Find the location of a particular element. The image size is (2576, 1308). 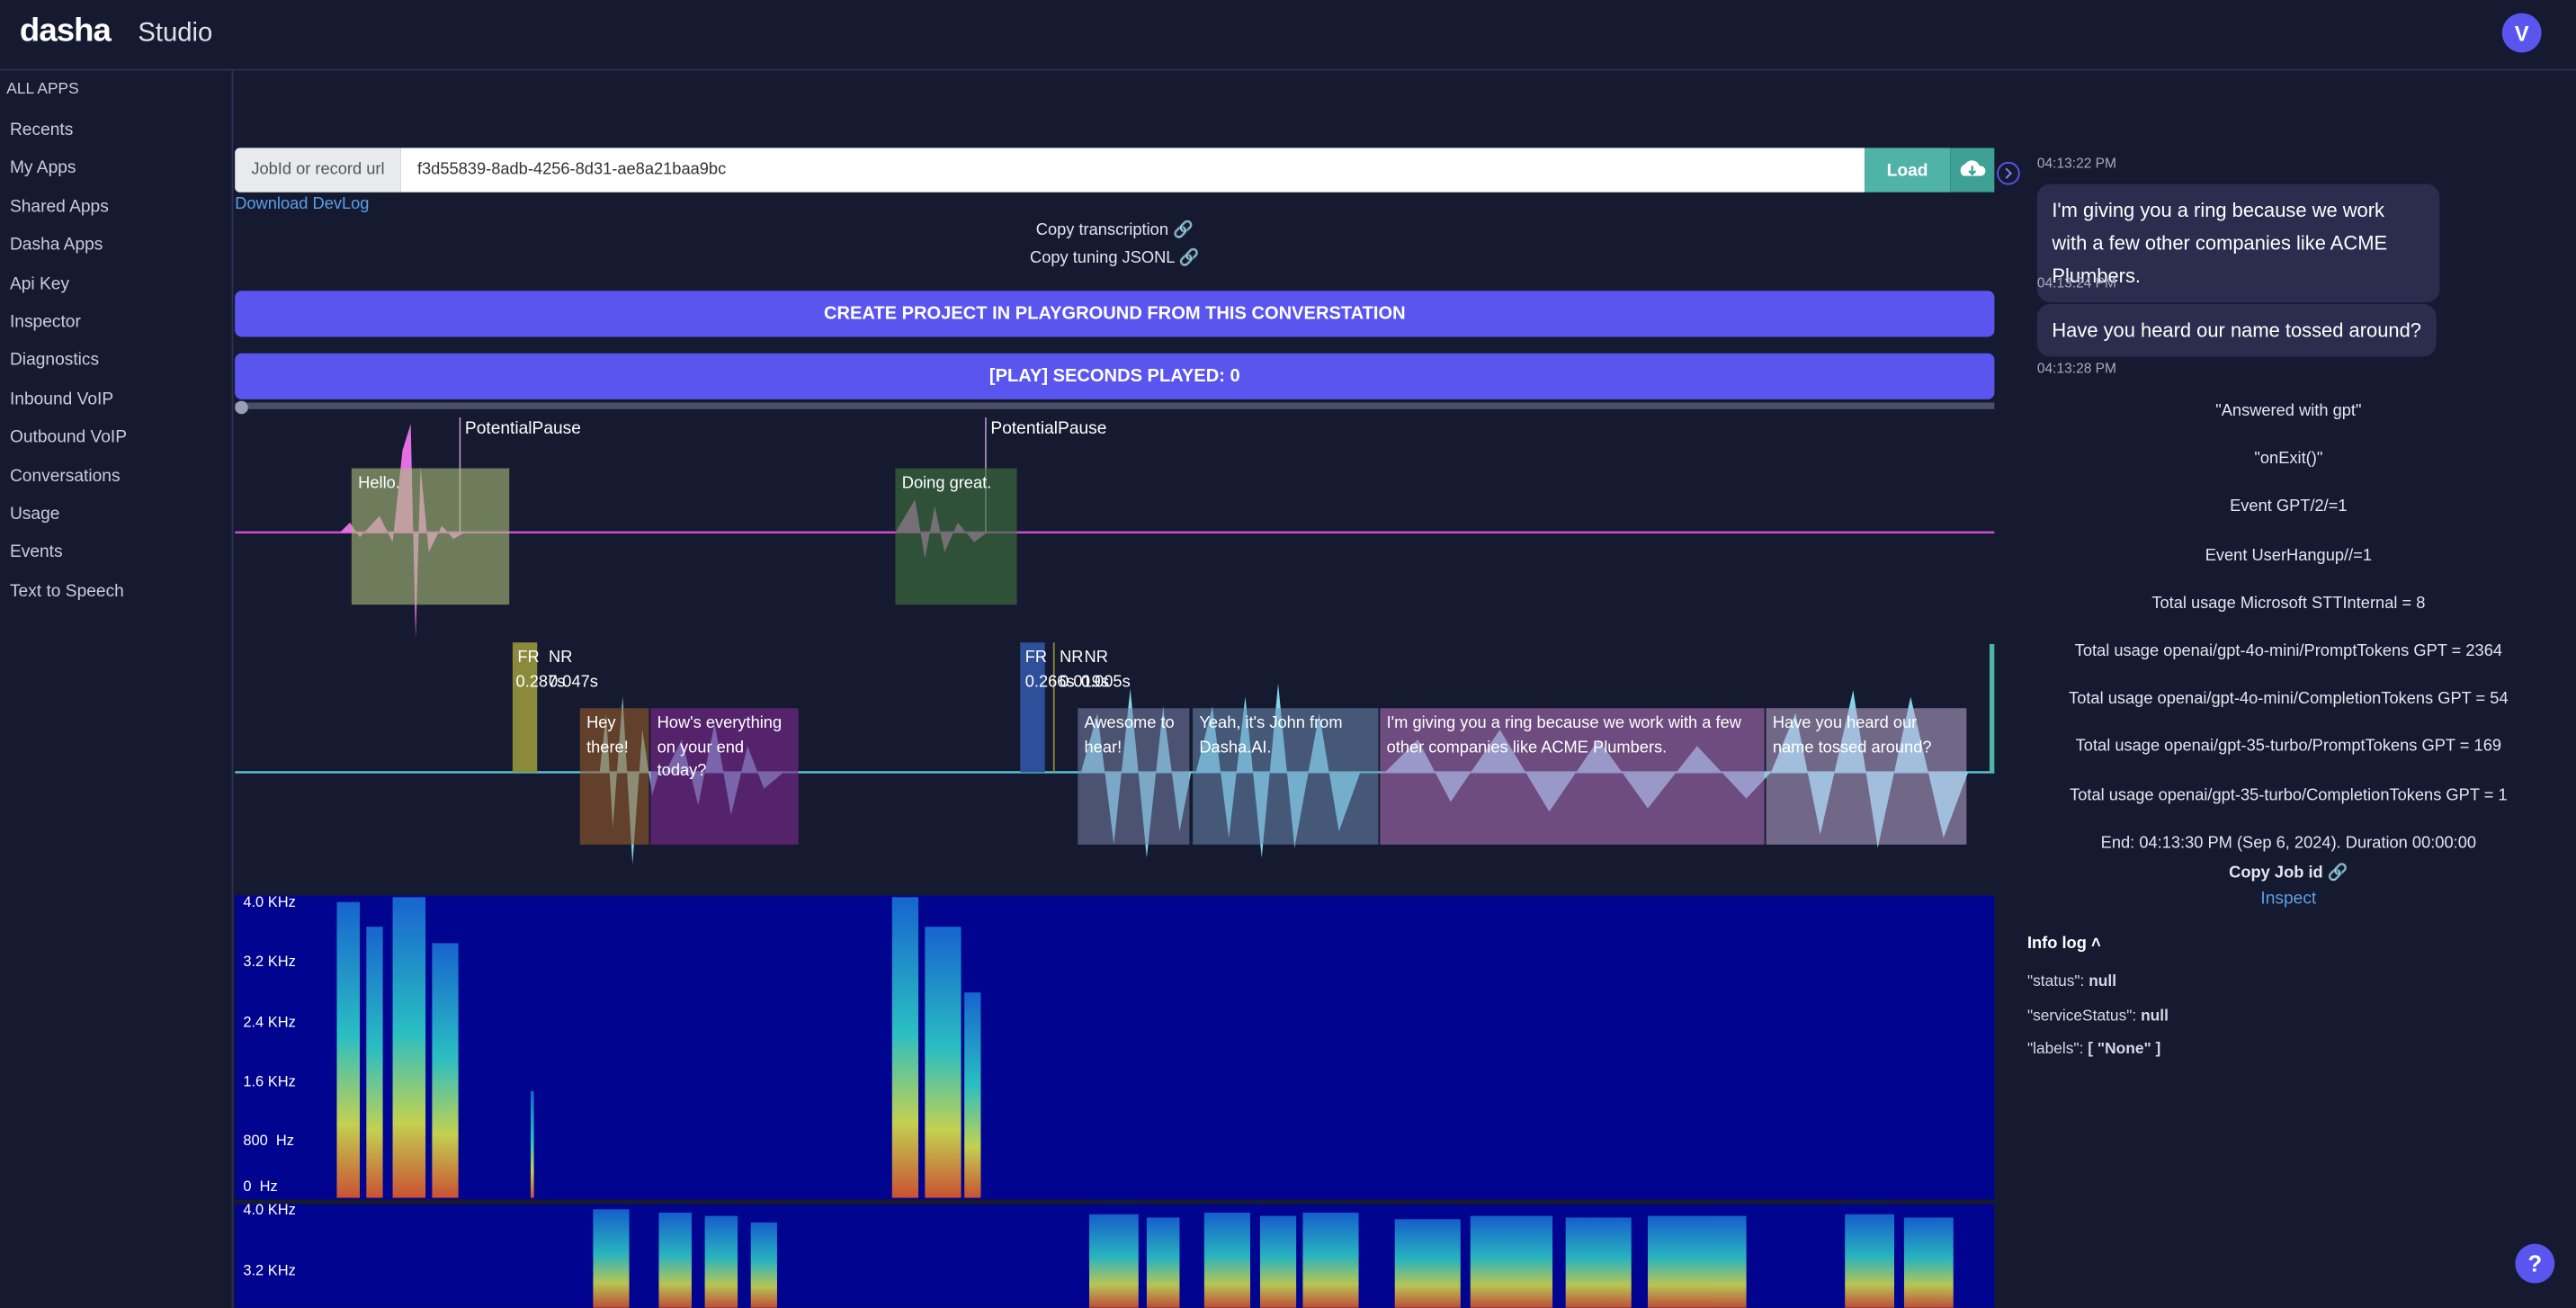

help-button: ? is located at coordinates (2535, 1263).